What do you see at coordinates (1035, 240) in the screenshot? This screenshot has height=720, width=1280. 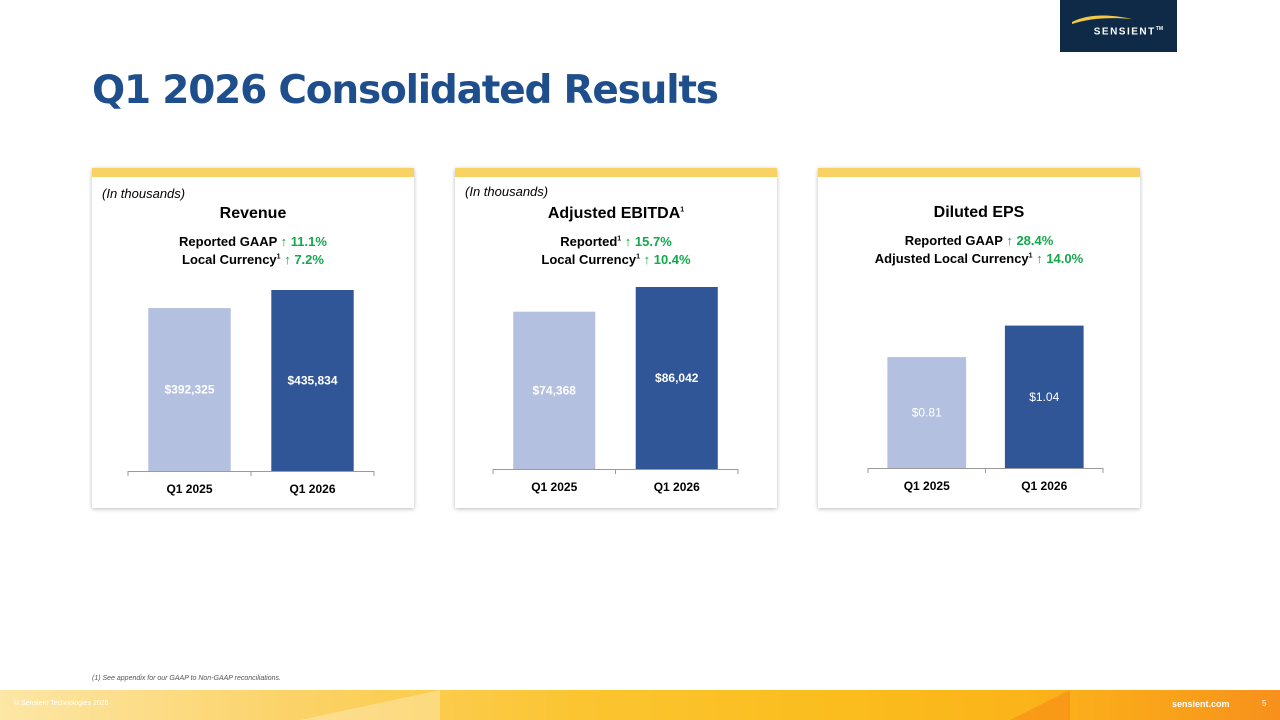 I see `growth-value: 28.4%` at bounding box center [1035, 240].